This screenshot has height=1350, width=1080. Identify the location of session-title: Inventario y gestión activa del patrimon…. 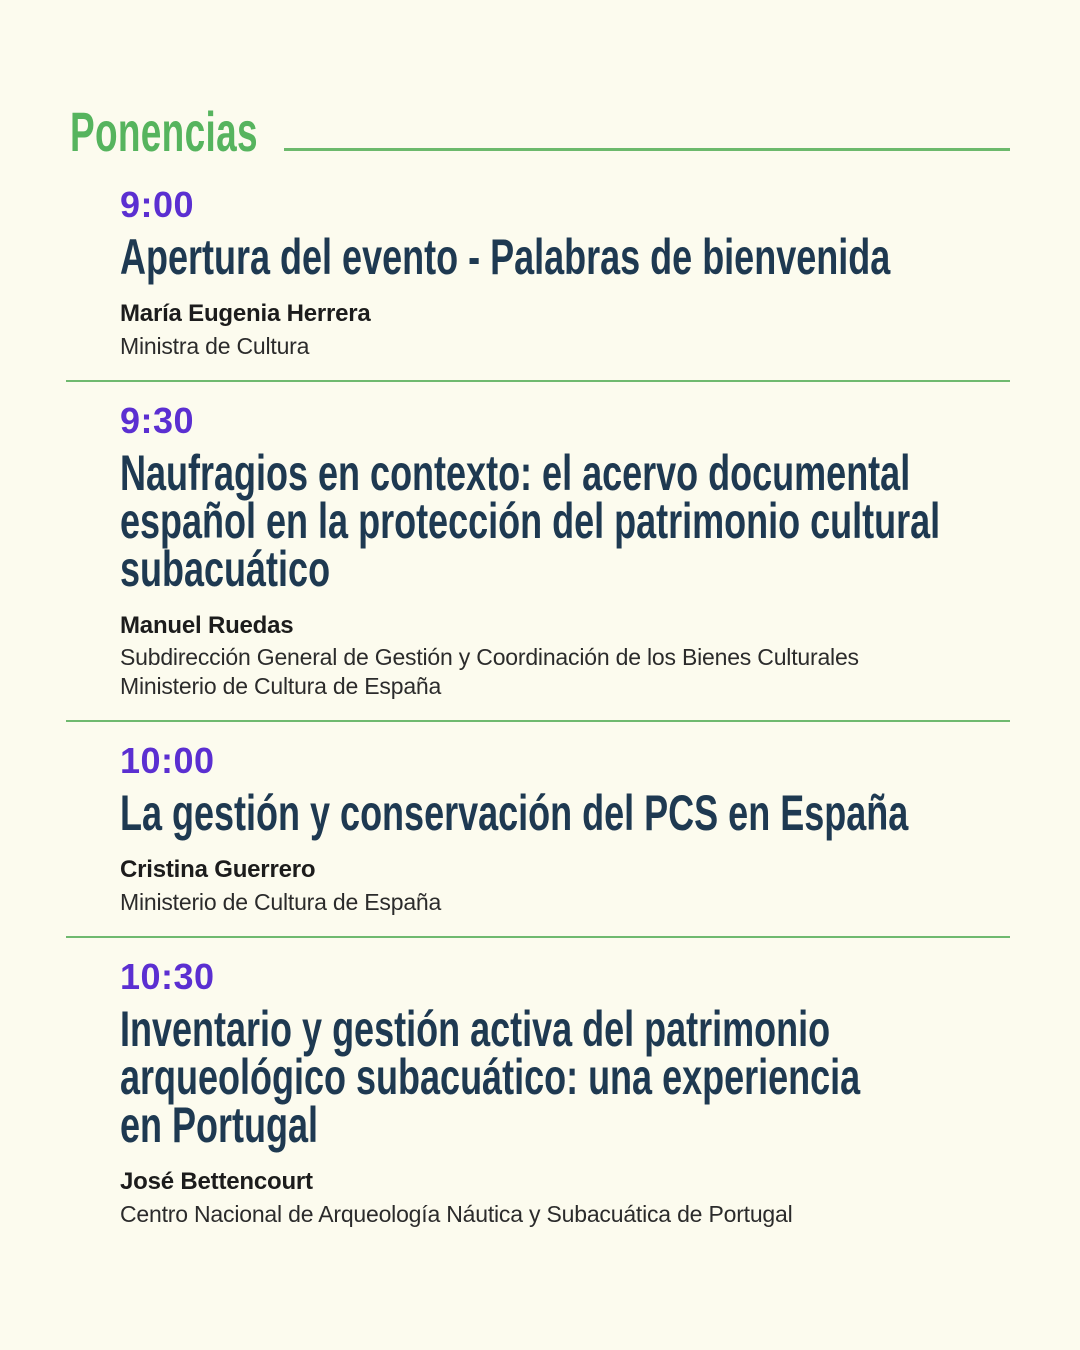
(490, 1076).